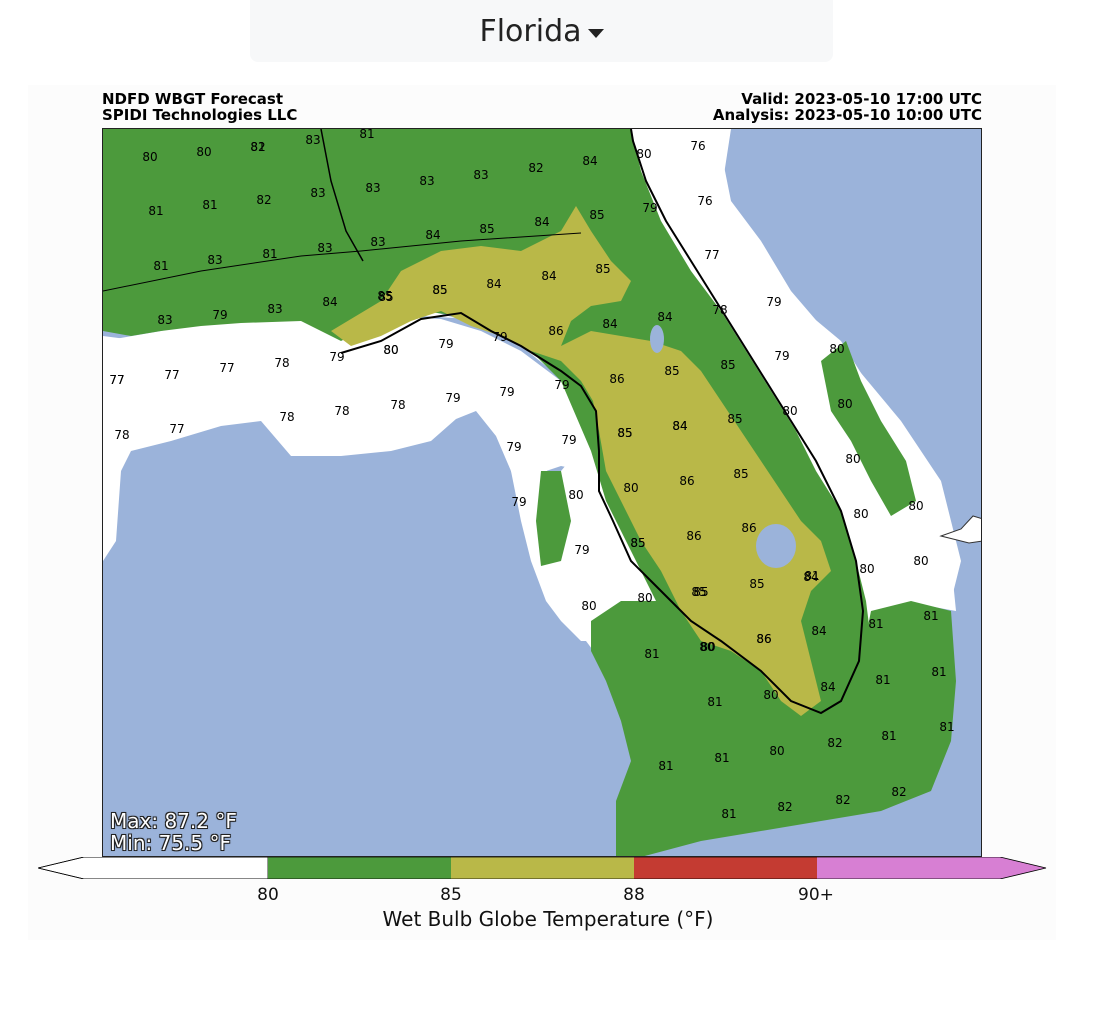 This screenshot has width=1096, height=1010. Describe the element at coordinates (931, 868) in the screenshot. I see `colorbar-90-plus` at that location.